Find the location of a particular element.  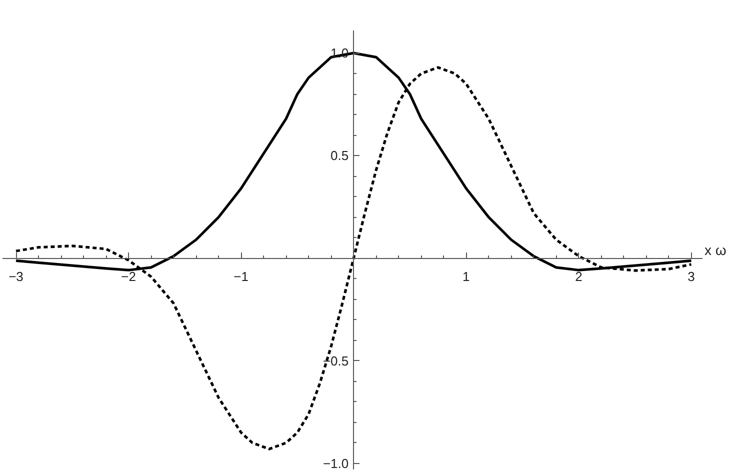

x-tick-label: 2 is located at coordinates (578, 276).